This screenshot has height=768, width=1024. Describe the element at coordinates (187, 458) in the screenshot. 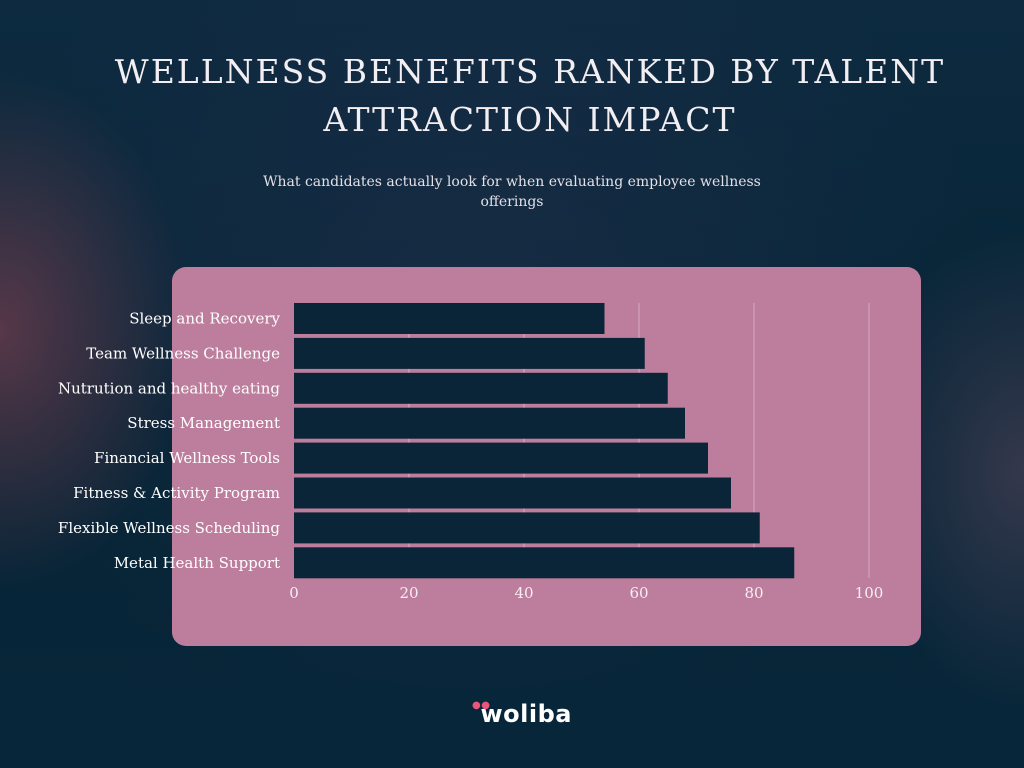

I see `category-label: Financial Wellness Tools` at that location.